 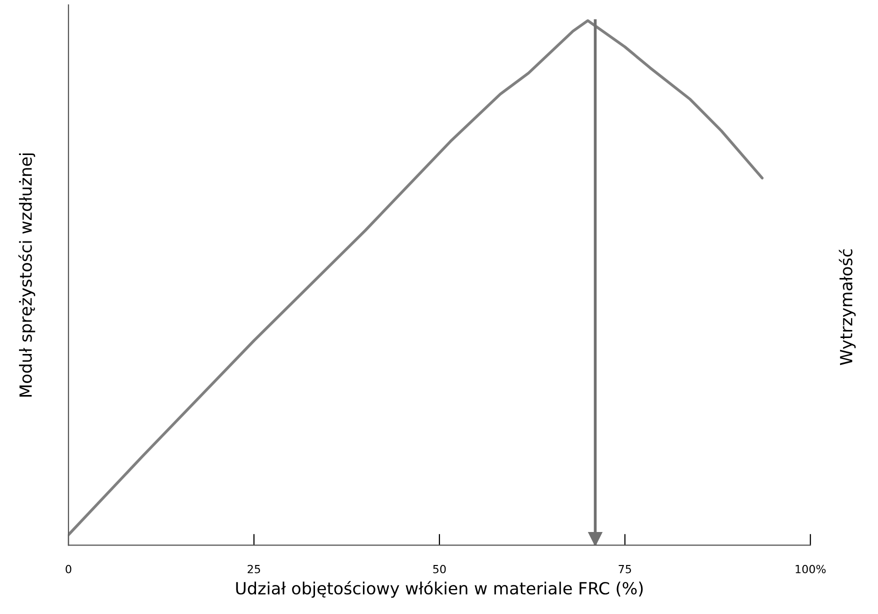 What do you see at coordinates (439, 569) in the screenshot?
I see `x-tick-label: 50` at bounding box center [439, 569].